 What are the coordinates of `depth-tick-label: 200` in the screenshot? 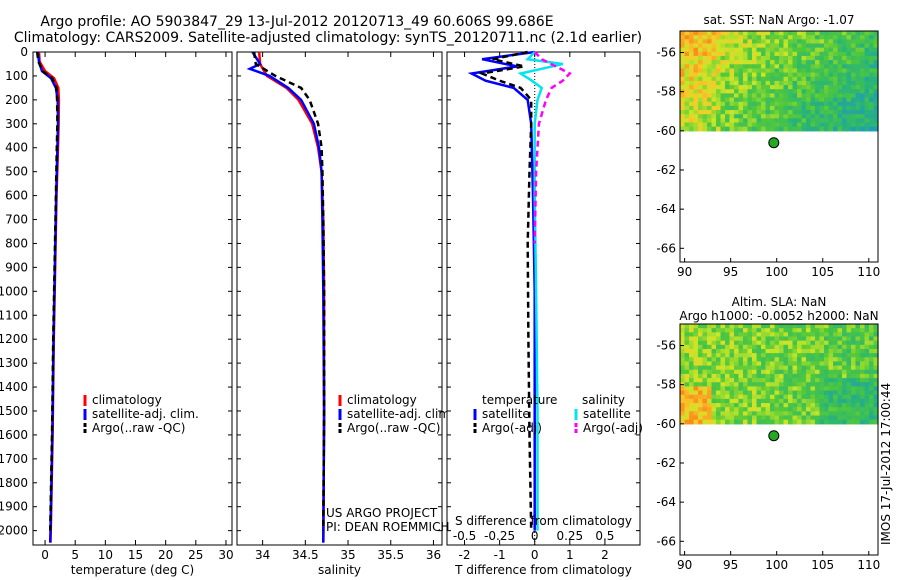 It's located at (16, 100).